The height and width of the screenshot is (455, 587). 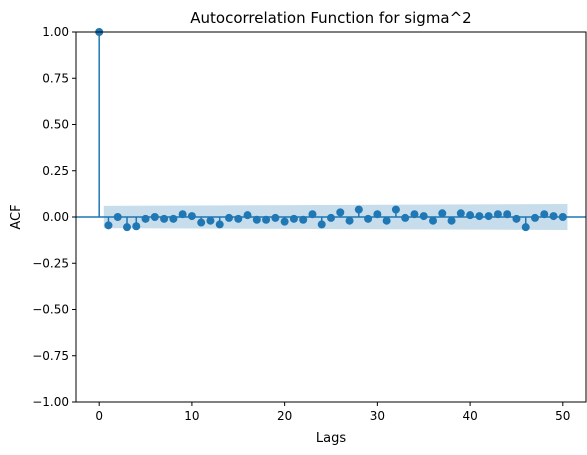 What do you see at coordinates (191, 416) in the screenshot?
I see `x-tick-label: 10` at bounding box center [191, 416].